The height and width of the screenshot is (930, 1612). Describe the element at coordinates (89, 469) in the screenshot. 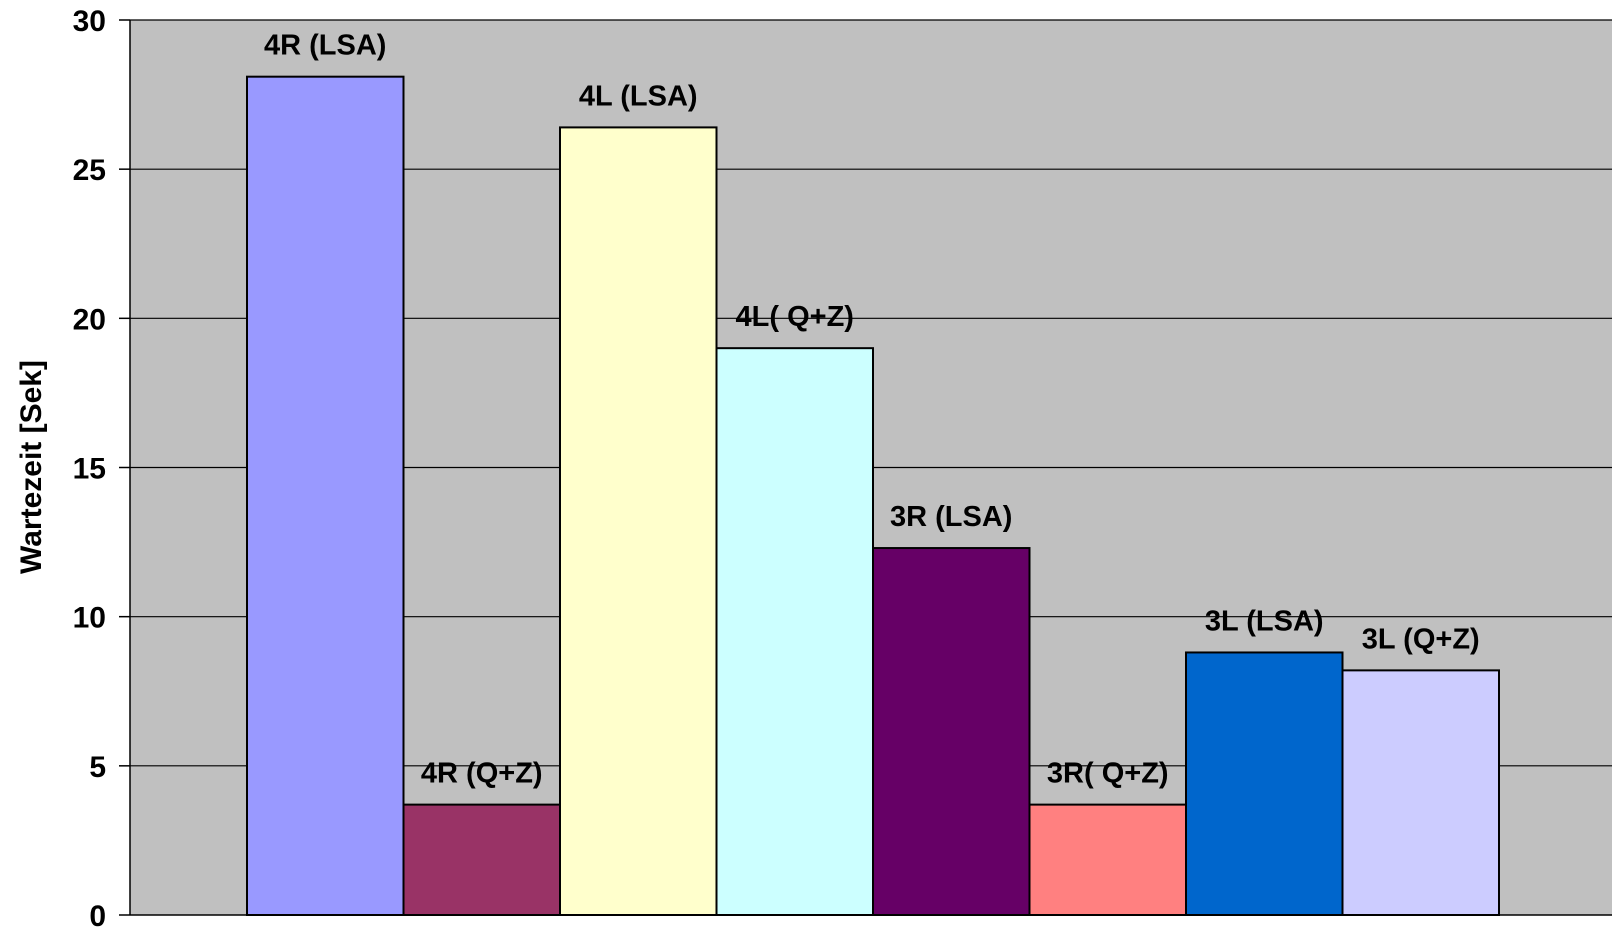

I see `y-tick-label: 15` at that location.